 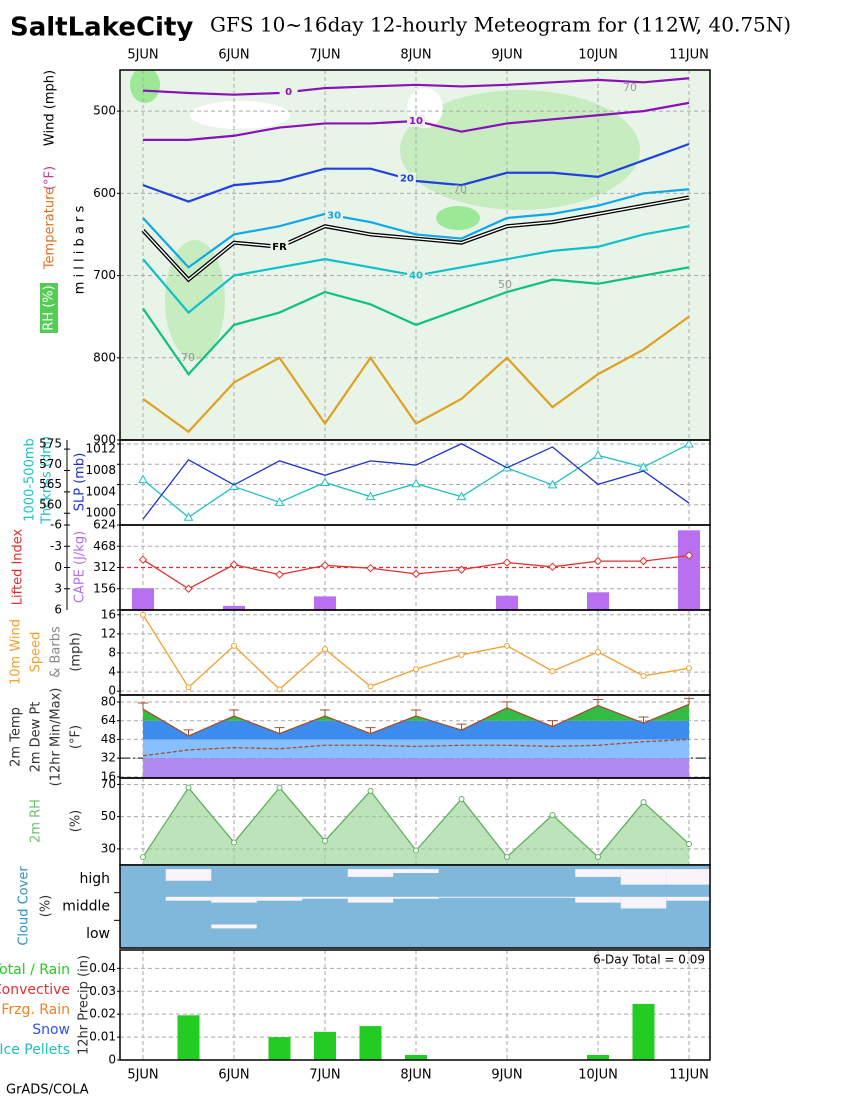 I want to click on date-label-bottom: 7JUN, so click(x=324, y=1075).